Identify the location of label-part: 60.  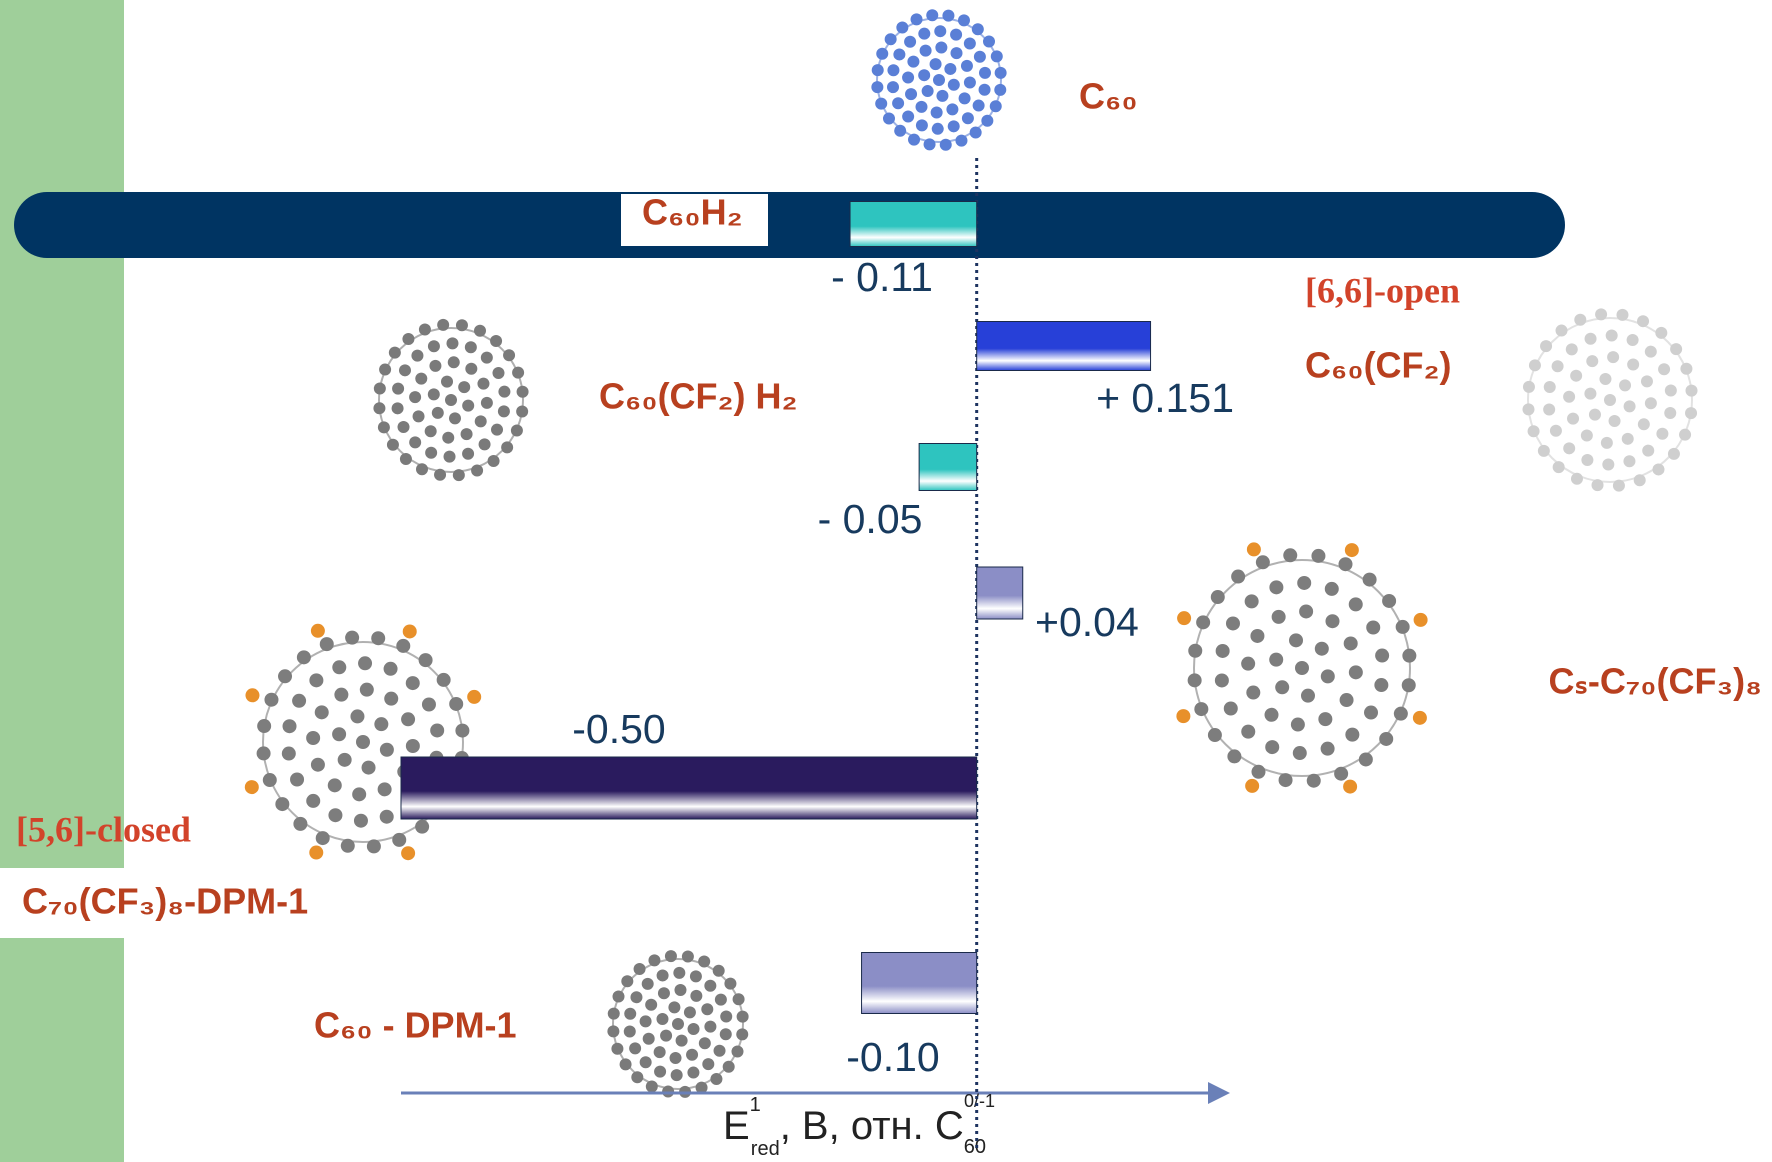
(975, 1147).